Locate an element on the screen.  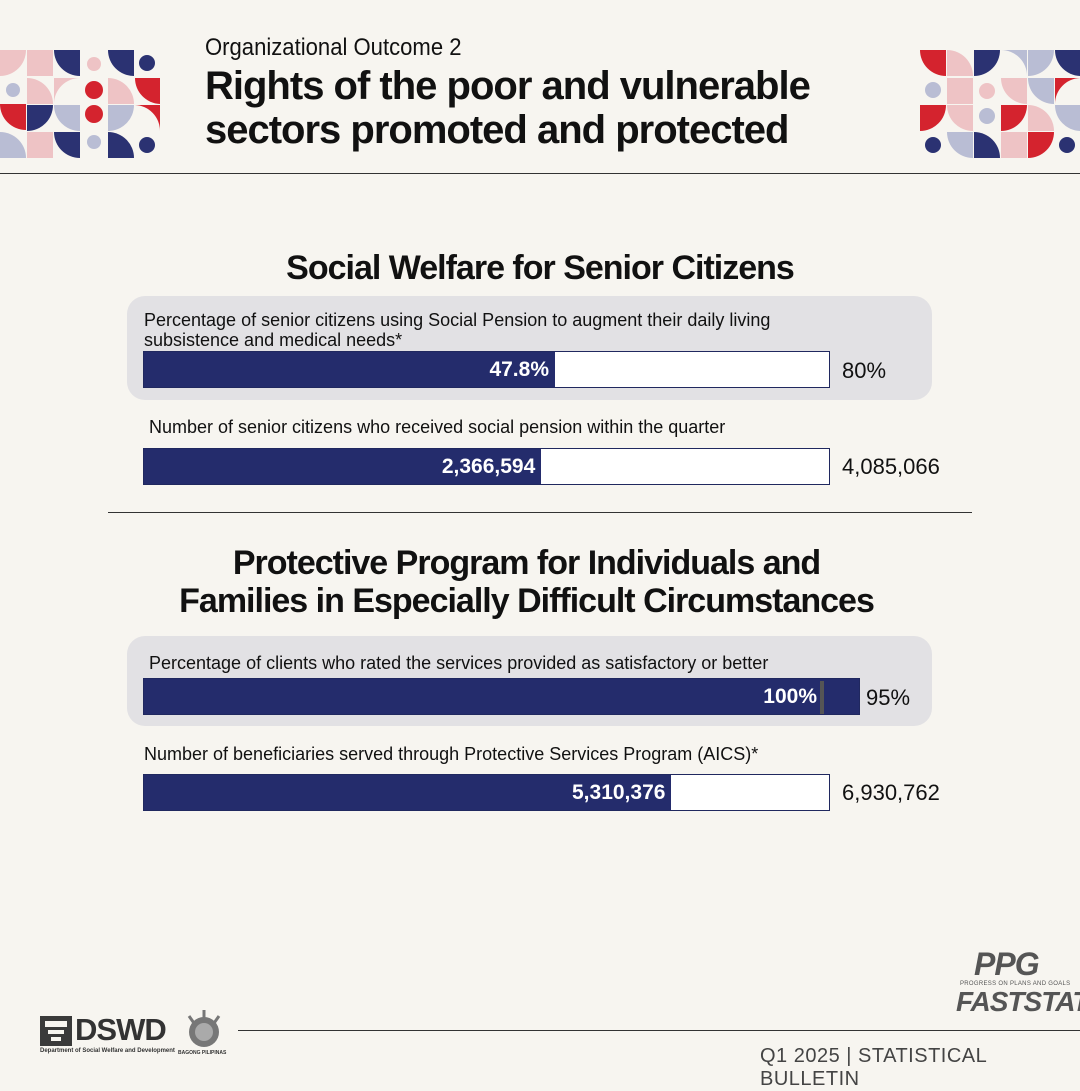
bar-value-label: 47.8% is located at coordinates (519, 369).